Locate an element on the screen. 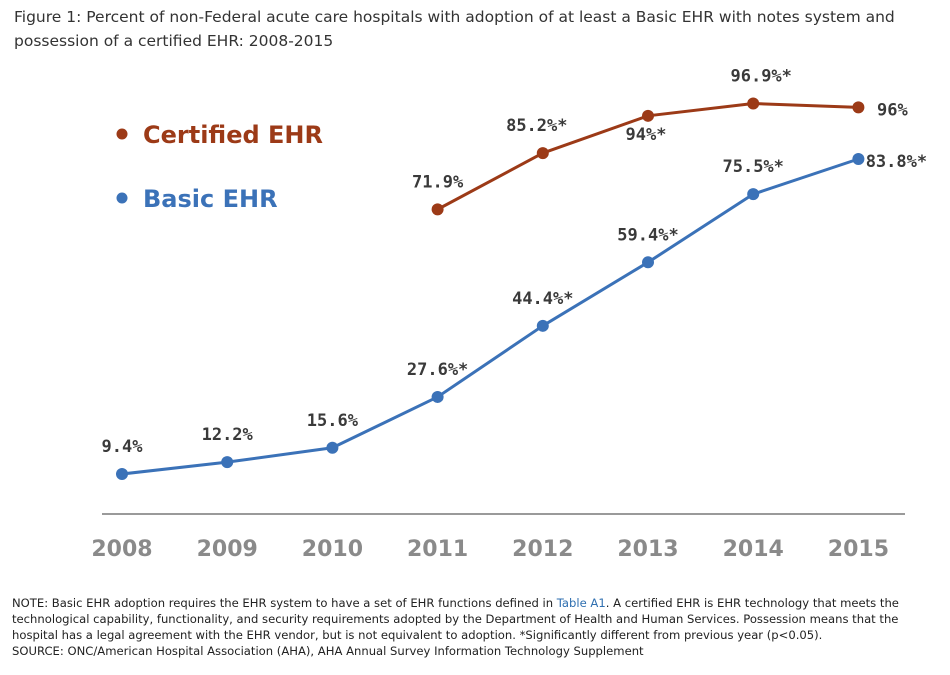  x-tick-label-2011: 2011 is located at coordinates (437, 549).